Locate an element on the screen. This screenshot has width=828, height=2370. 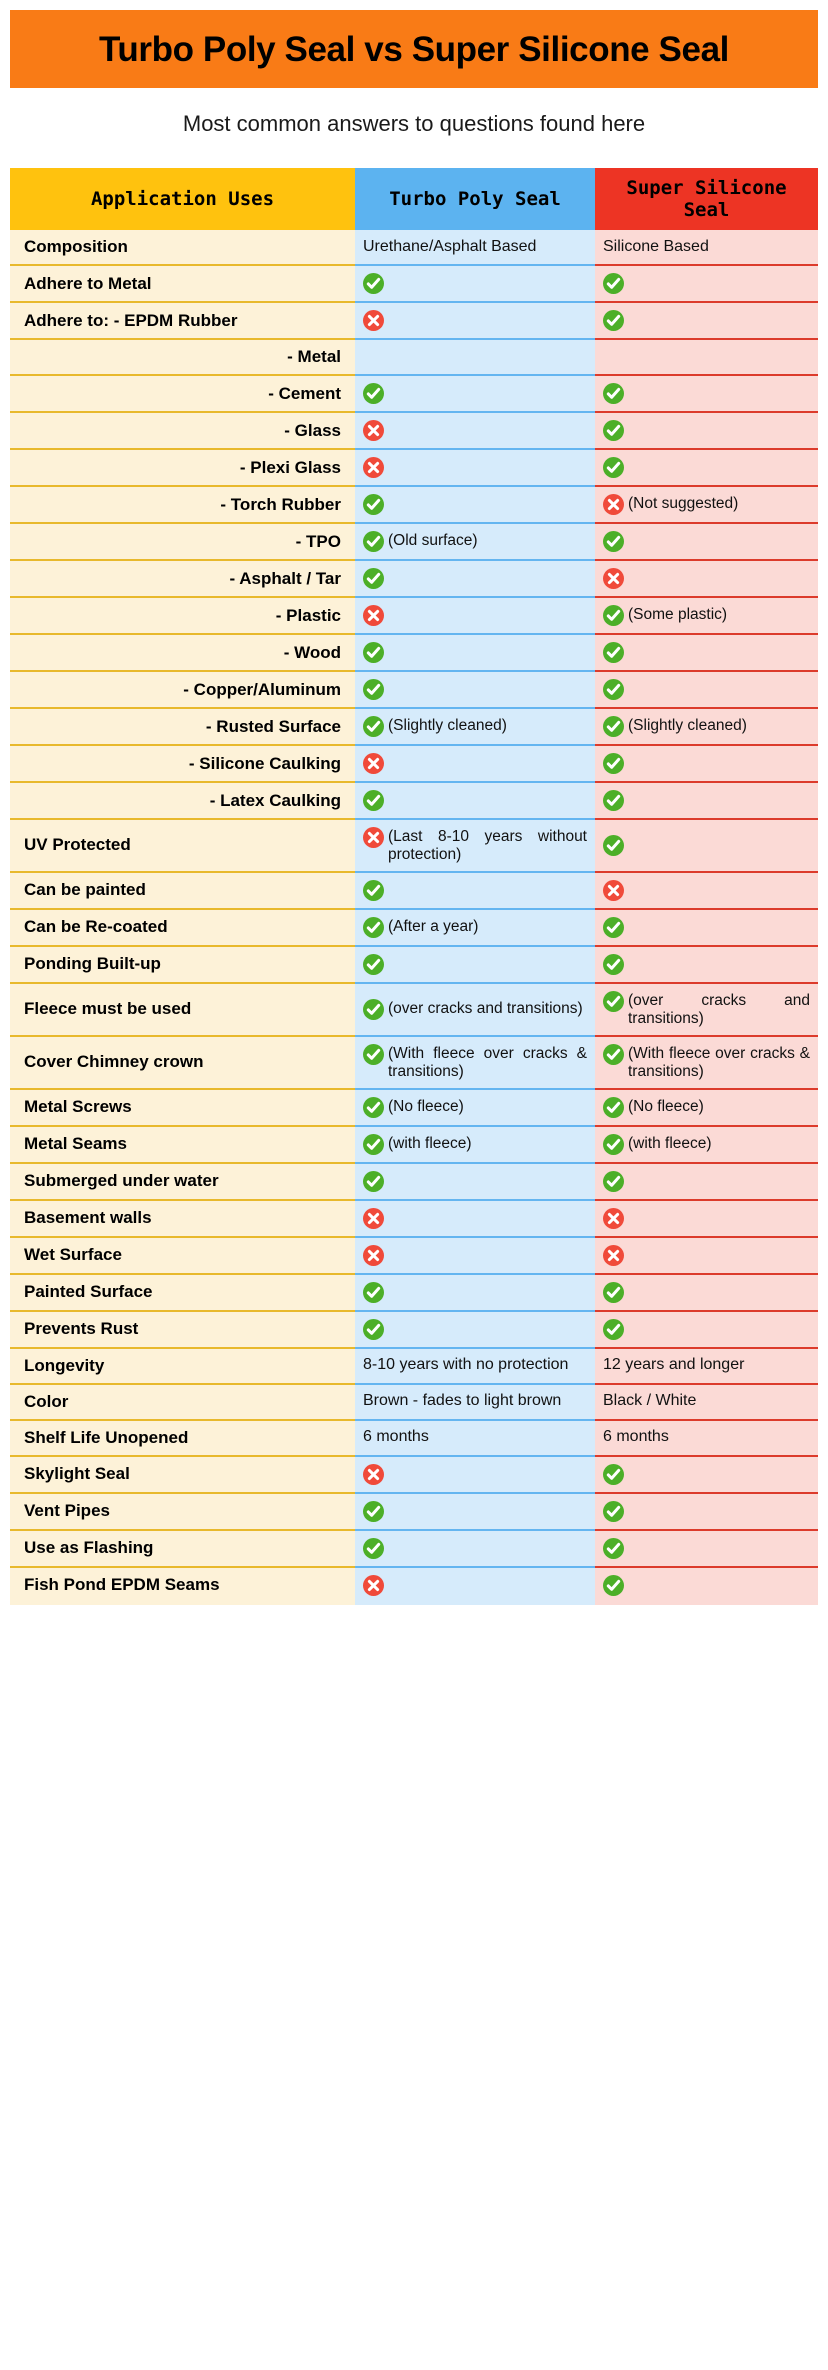
table-cell-silicone: (over cracks and transitions) is located at coordinates (706, 1010).